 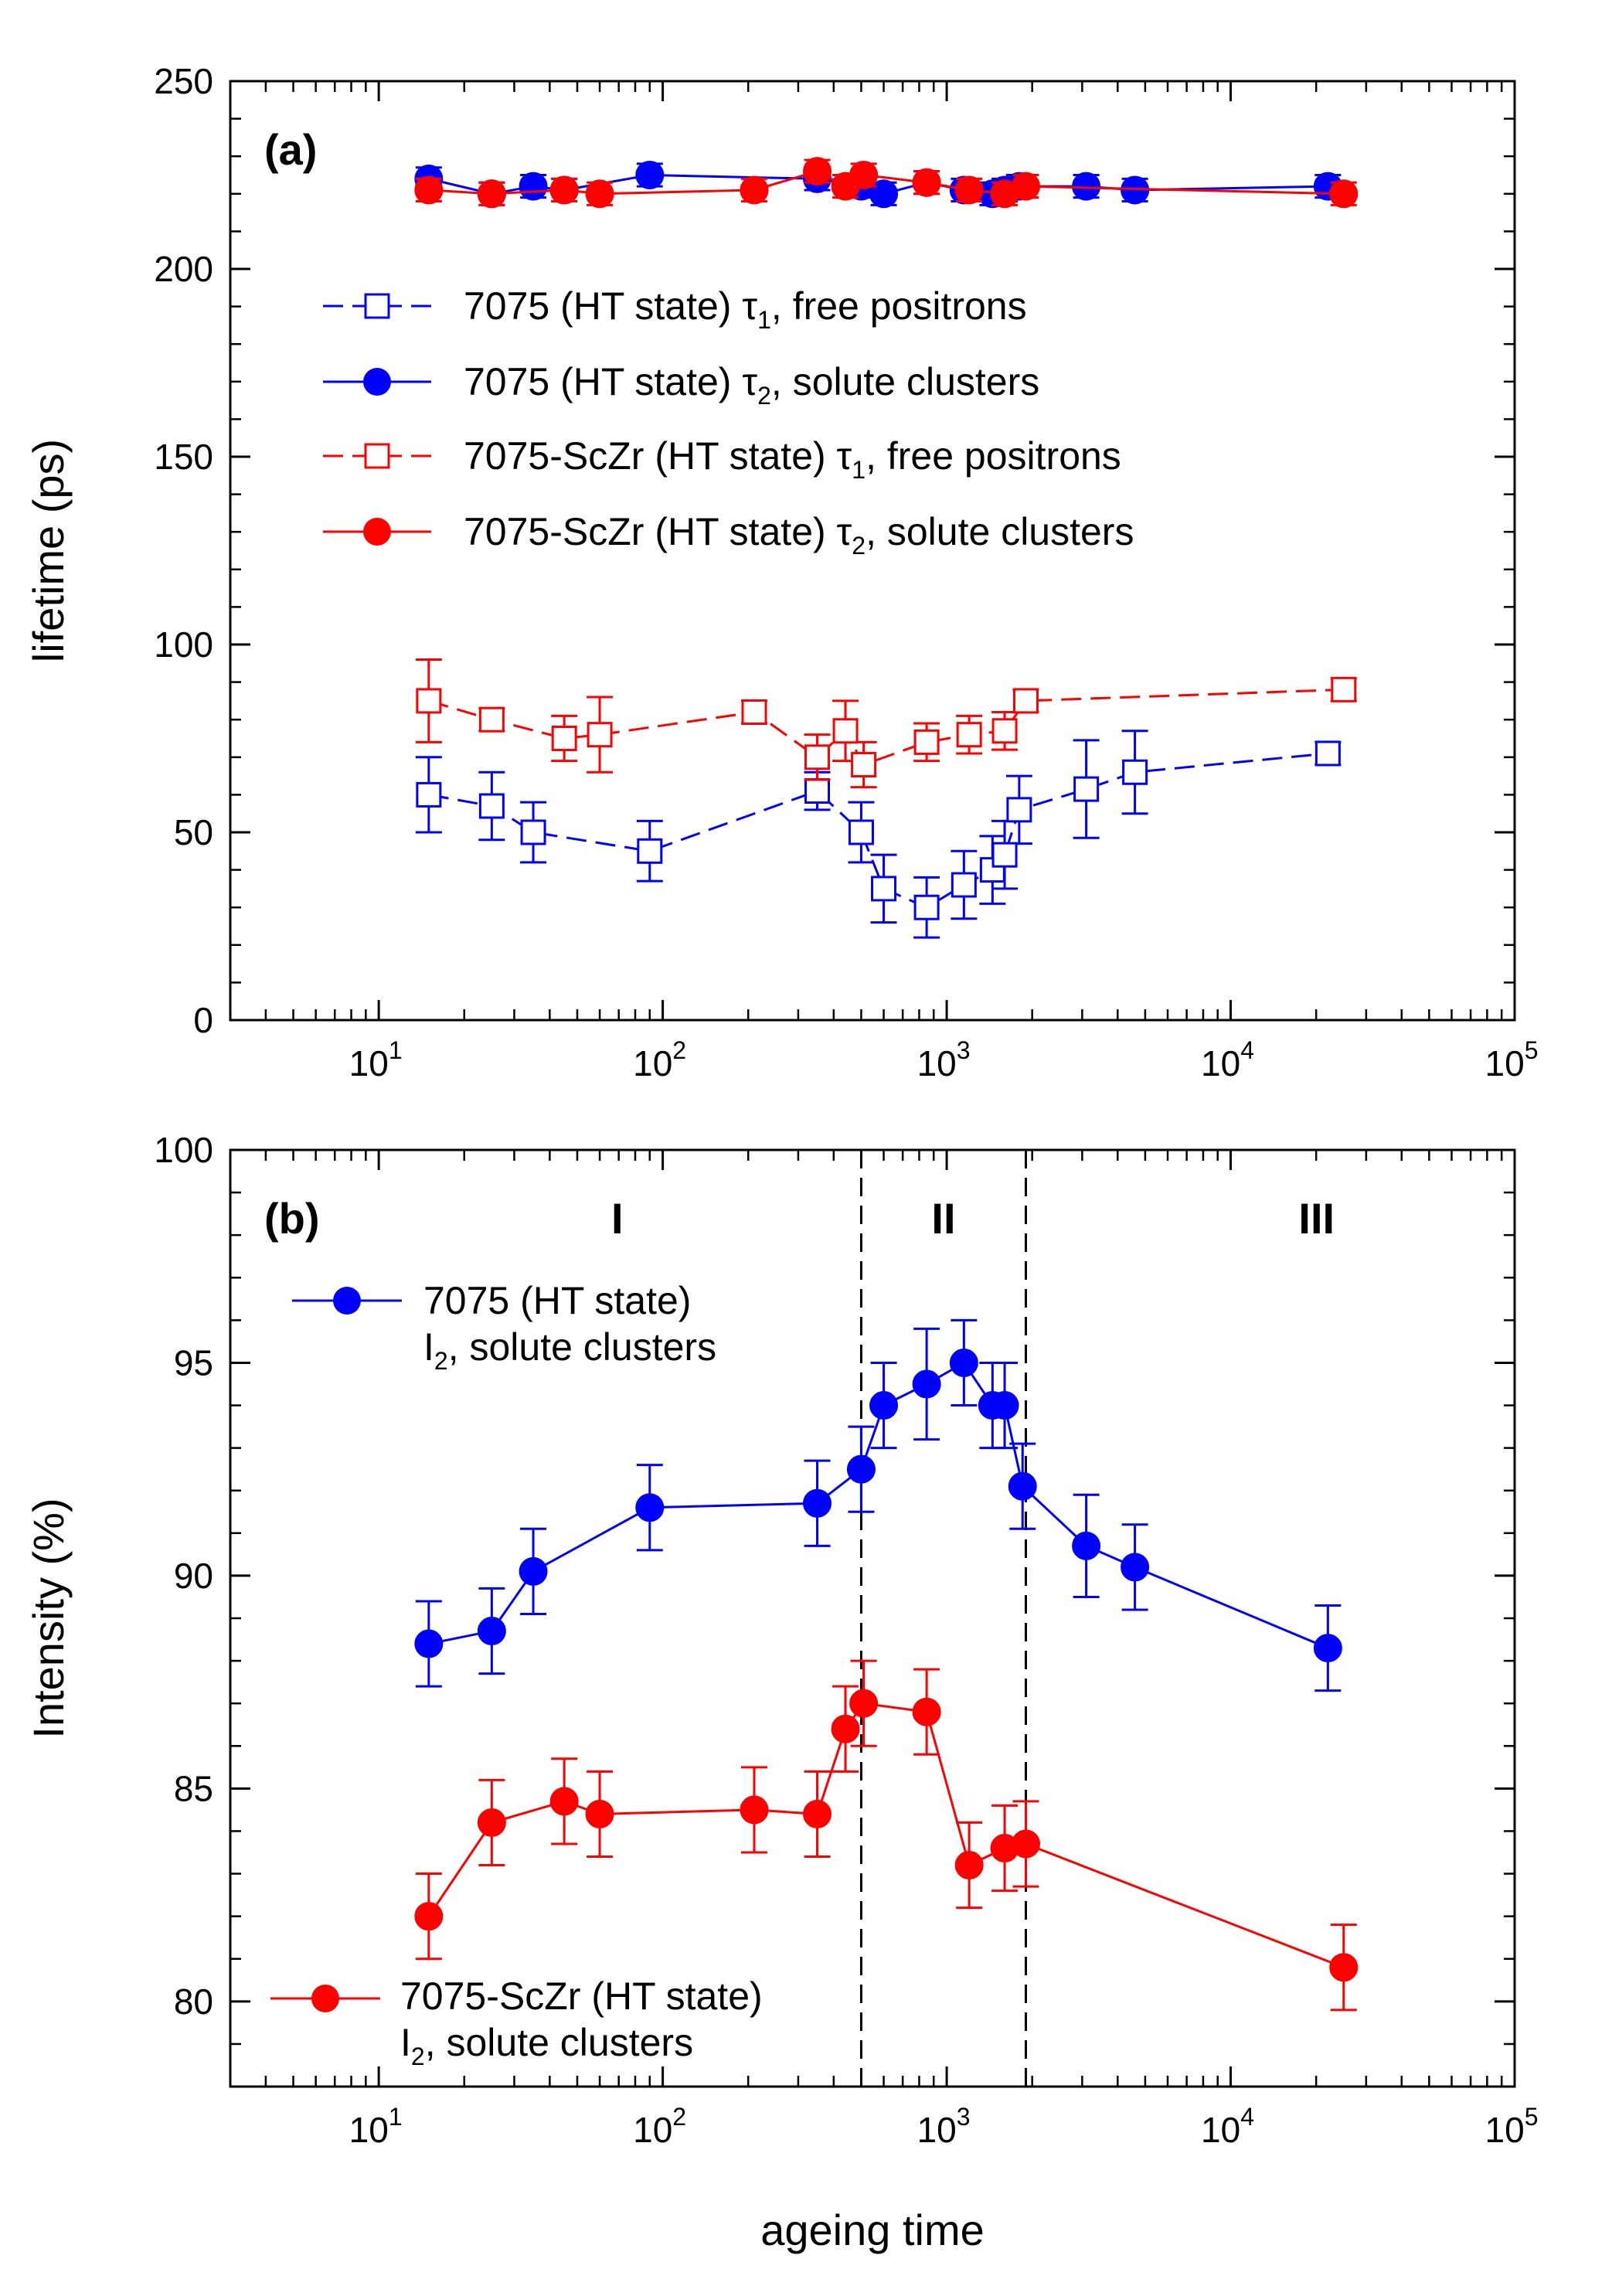 What do you see at coordinates (183, 1150) in the screenshot?
I see `y-tick-label: 100` at bounding box center [183, 1150].